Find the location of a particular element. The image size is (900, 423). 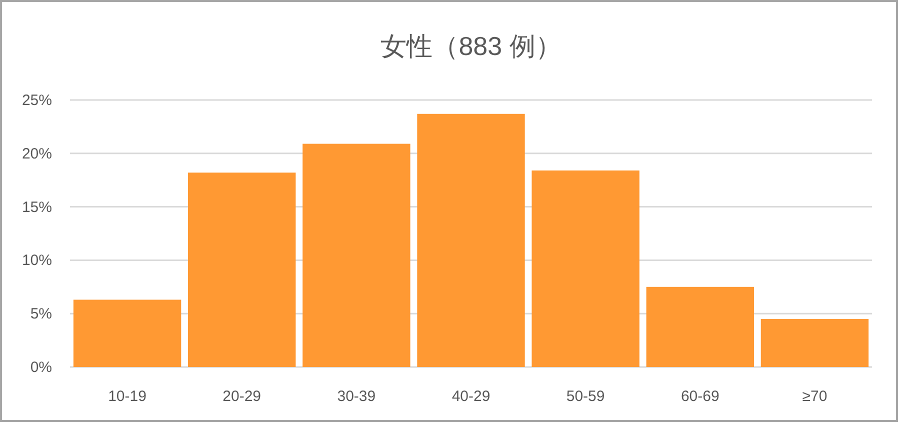

x-tick-label: ≥70 is located at coordinates (815, 396).